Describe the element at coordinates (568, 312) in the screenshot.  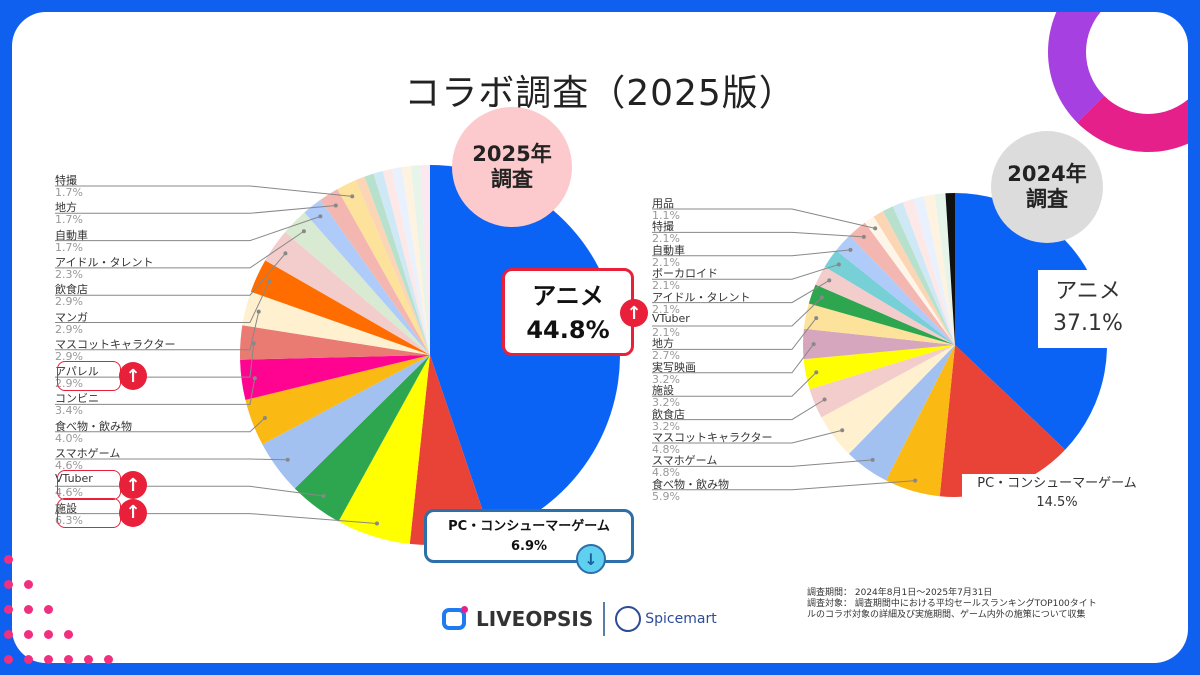
I see `callout-anime-2025: アニメ 44.8%` at that location.